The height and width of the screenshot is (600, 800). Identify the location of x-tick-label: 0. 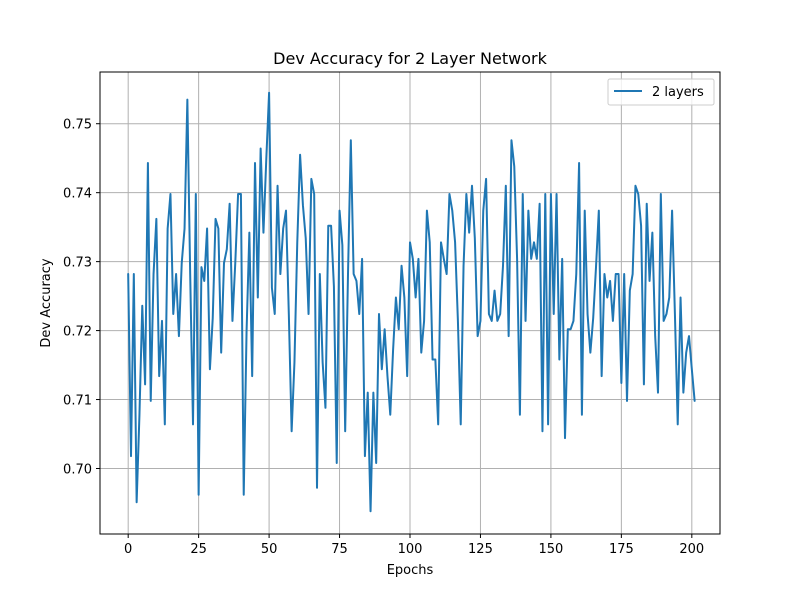
(128, 549).